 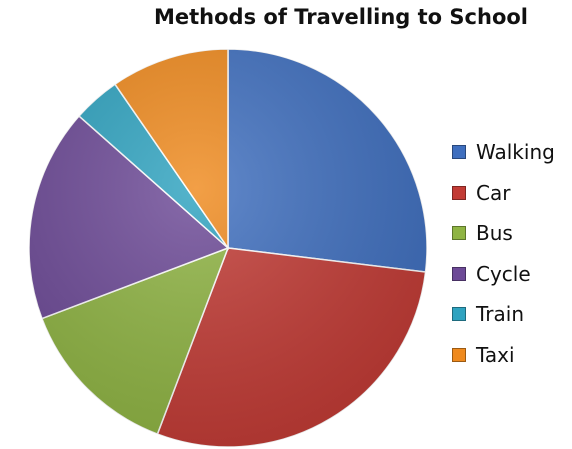 What do you see at coordinates (515, 152) in the screenshot?
I see `legend-label: Walking` at bounding box center [515, 152].